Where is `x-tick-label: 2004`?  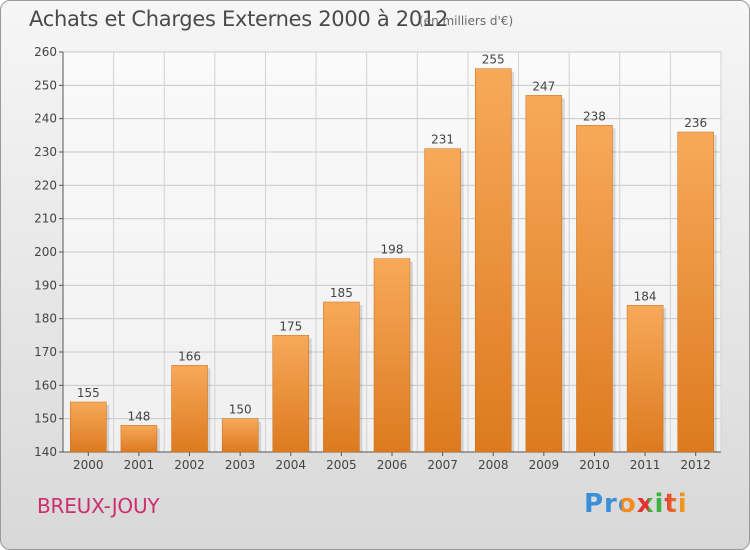 x-tick-label: 2004 is located at coordinates (290, 465).